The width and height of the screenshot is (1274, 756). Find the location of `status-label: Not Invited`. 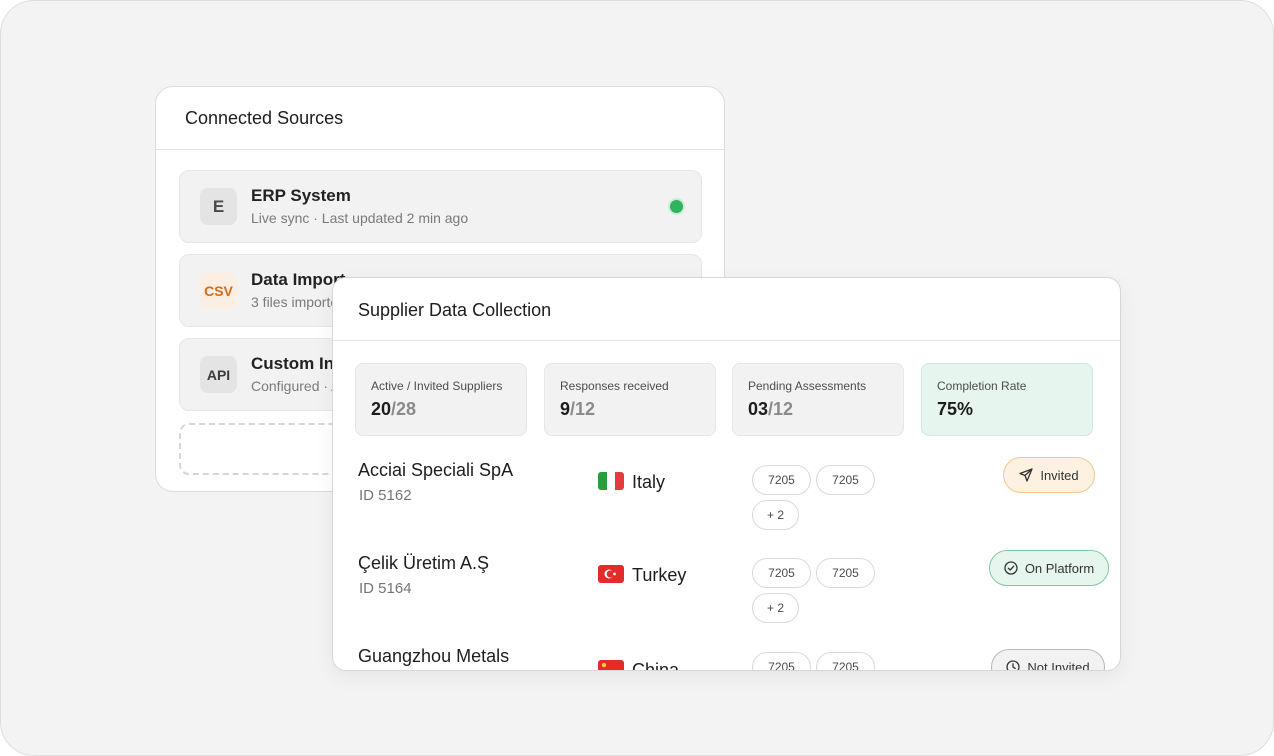

status-label: Not Invited is located at coordinates (1058, 665).